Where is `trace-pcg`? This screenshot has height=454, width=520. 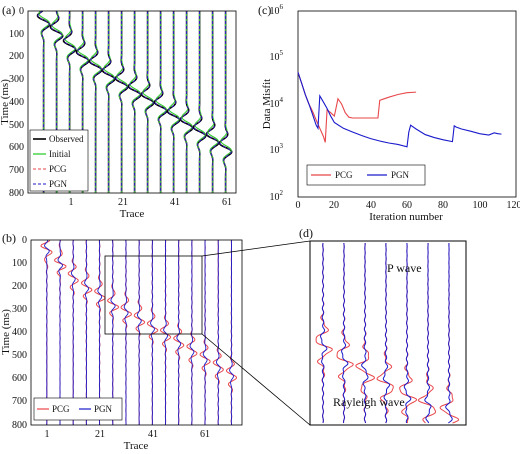
trace-pcg is located at coordinates (324, 333).